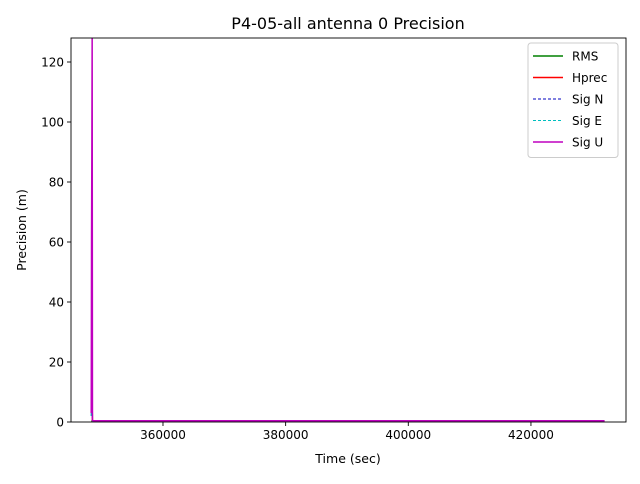  What do you see at coordinates (587, 143) in the screenshot?
I see `legend-label: Sig U` at bounding box center [587, 143].